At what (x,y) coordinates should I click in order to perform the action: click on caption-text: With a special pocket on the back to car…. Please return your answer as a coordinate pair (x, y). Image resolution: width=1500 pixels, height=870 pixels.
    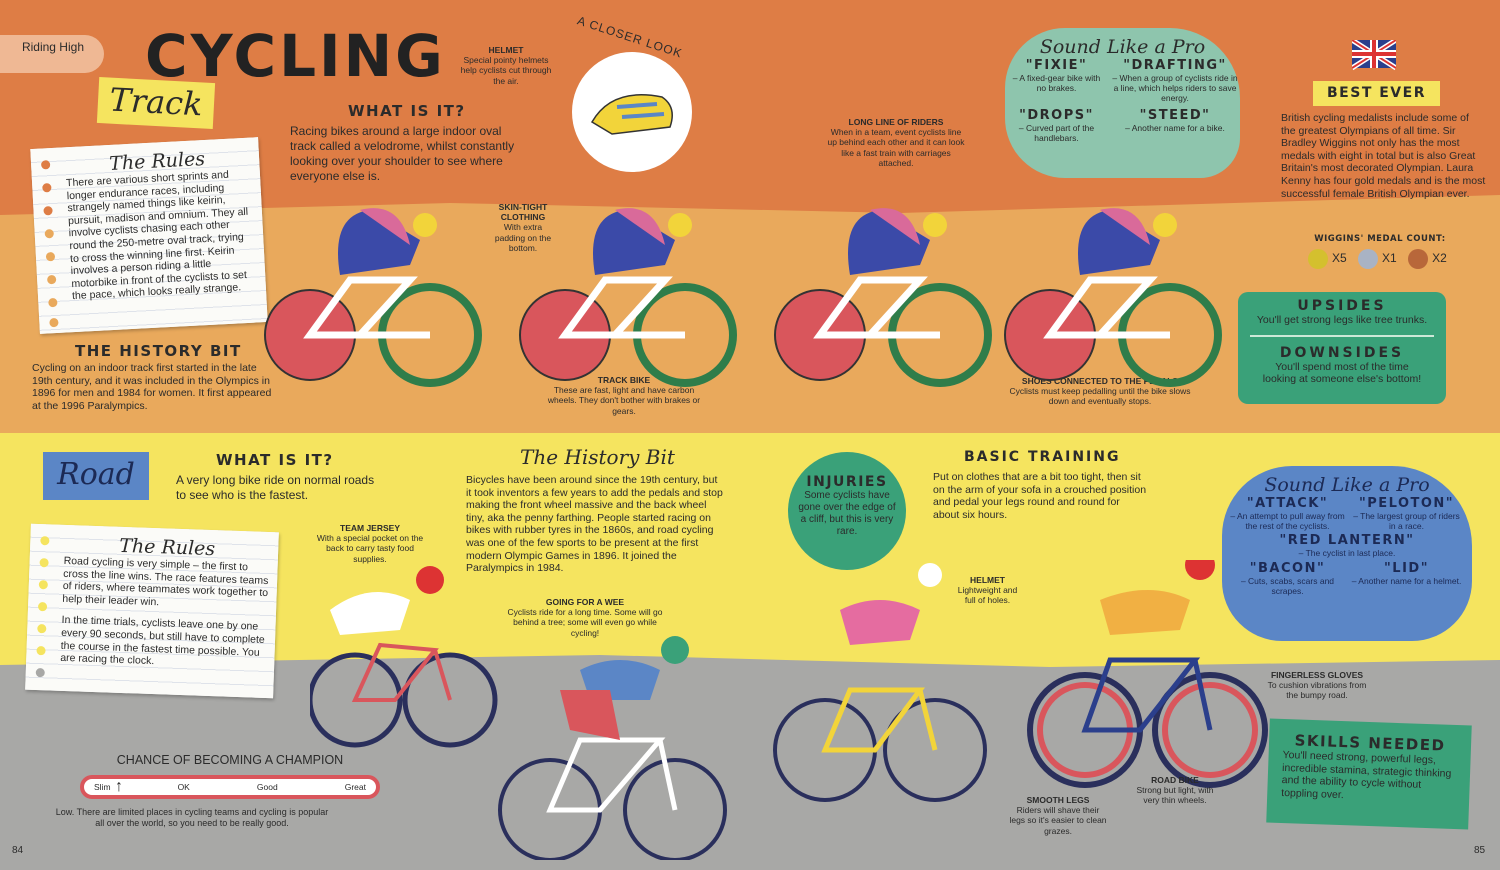
    Looking at the image, I should click on (370, 548).